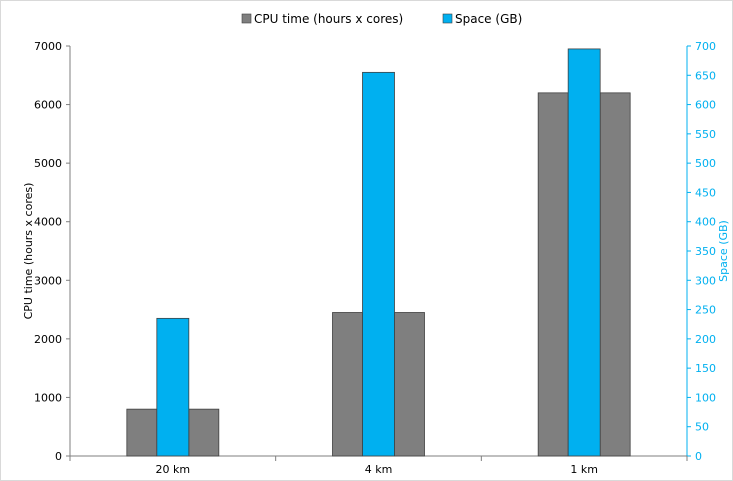 This screenshot has width=733, height=481. What do you see at coordinates (328, 19) in the screenshot?
I see `legend-label-cpu: CPU time (hours x cores)` at bounding box center [328, 19].